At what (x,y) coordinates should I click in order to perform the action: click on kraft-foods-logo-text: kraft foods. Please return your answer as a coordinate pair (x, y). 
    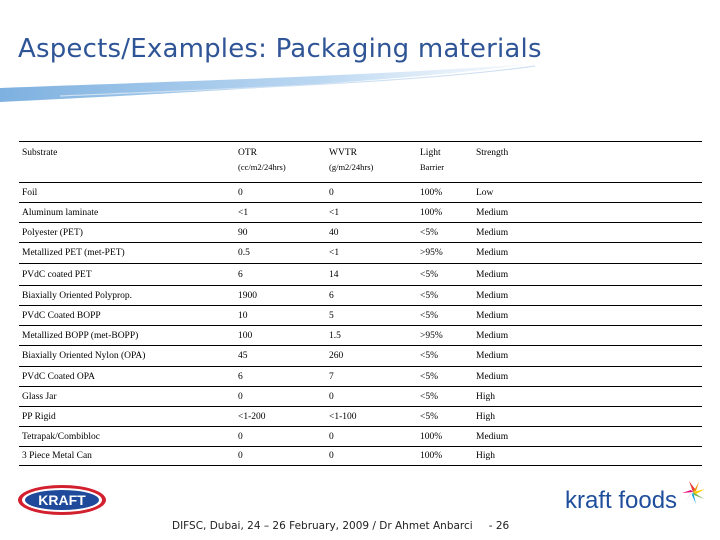
    Looking at the image, I should click on (621, 500).